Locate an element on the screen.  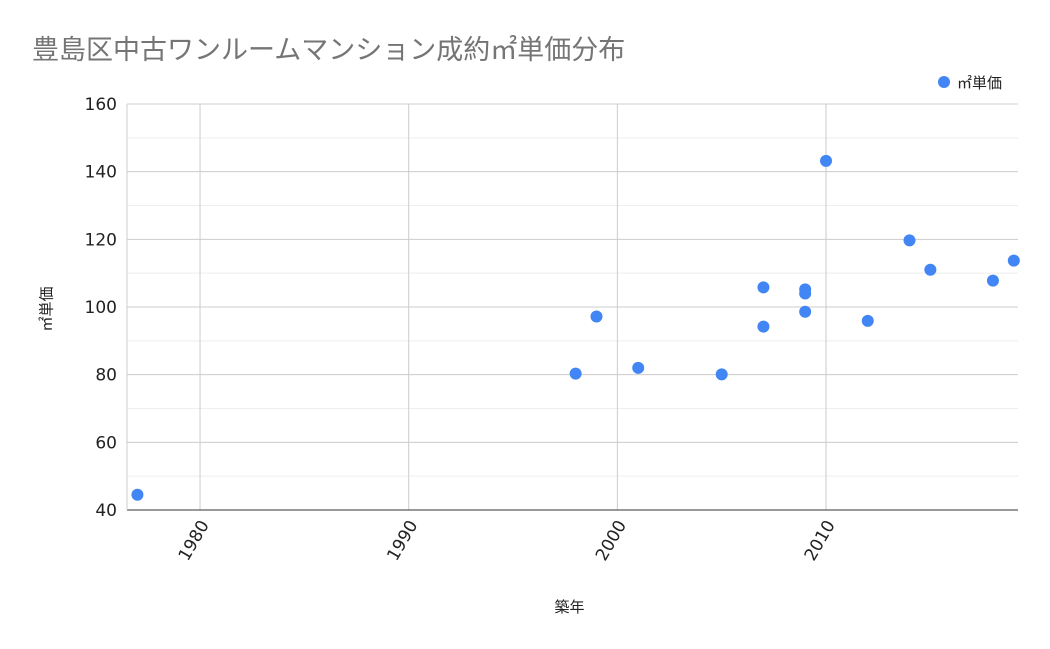
y-tick-label: 60 is located at coordinates (106, 443).